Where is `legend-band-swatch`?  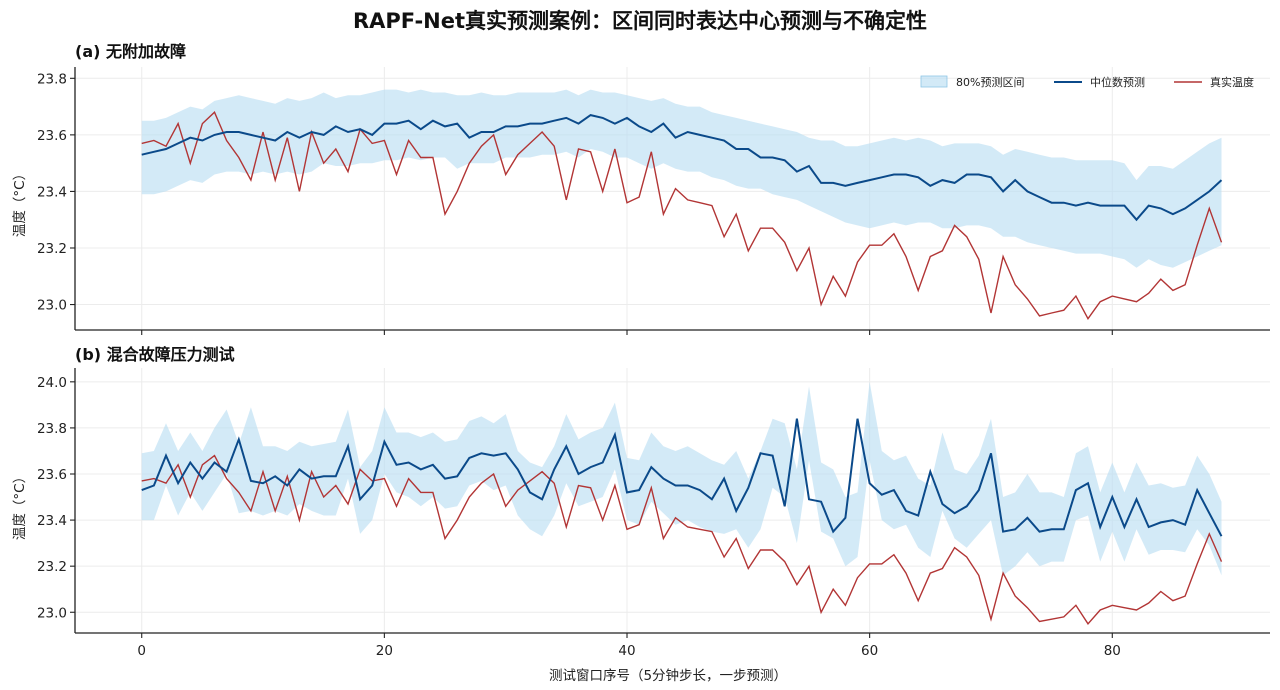 legend-band-swatch is located at coordinates (934, 81).